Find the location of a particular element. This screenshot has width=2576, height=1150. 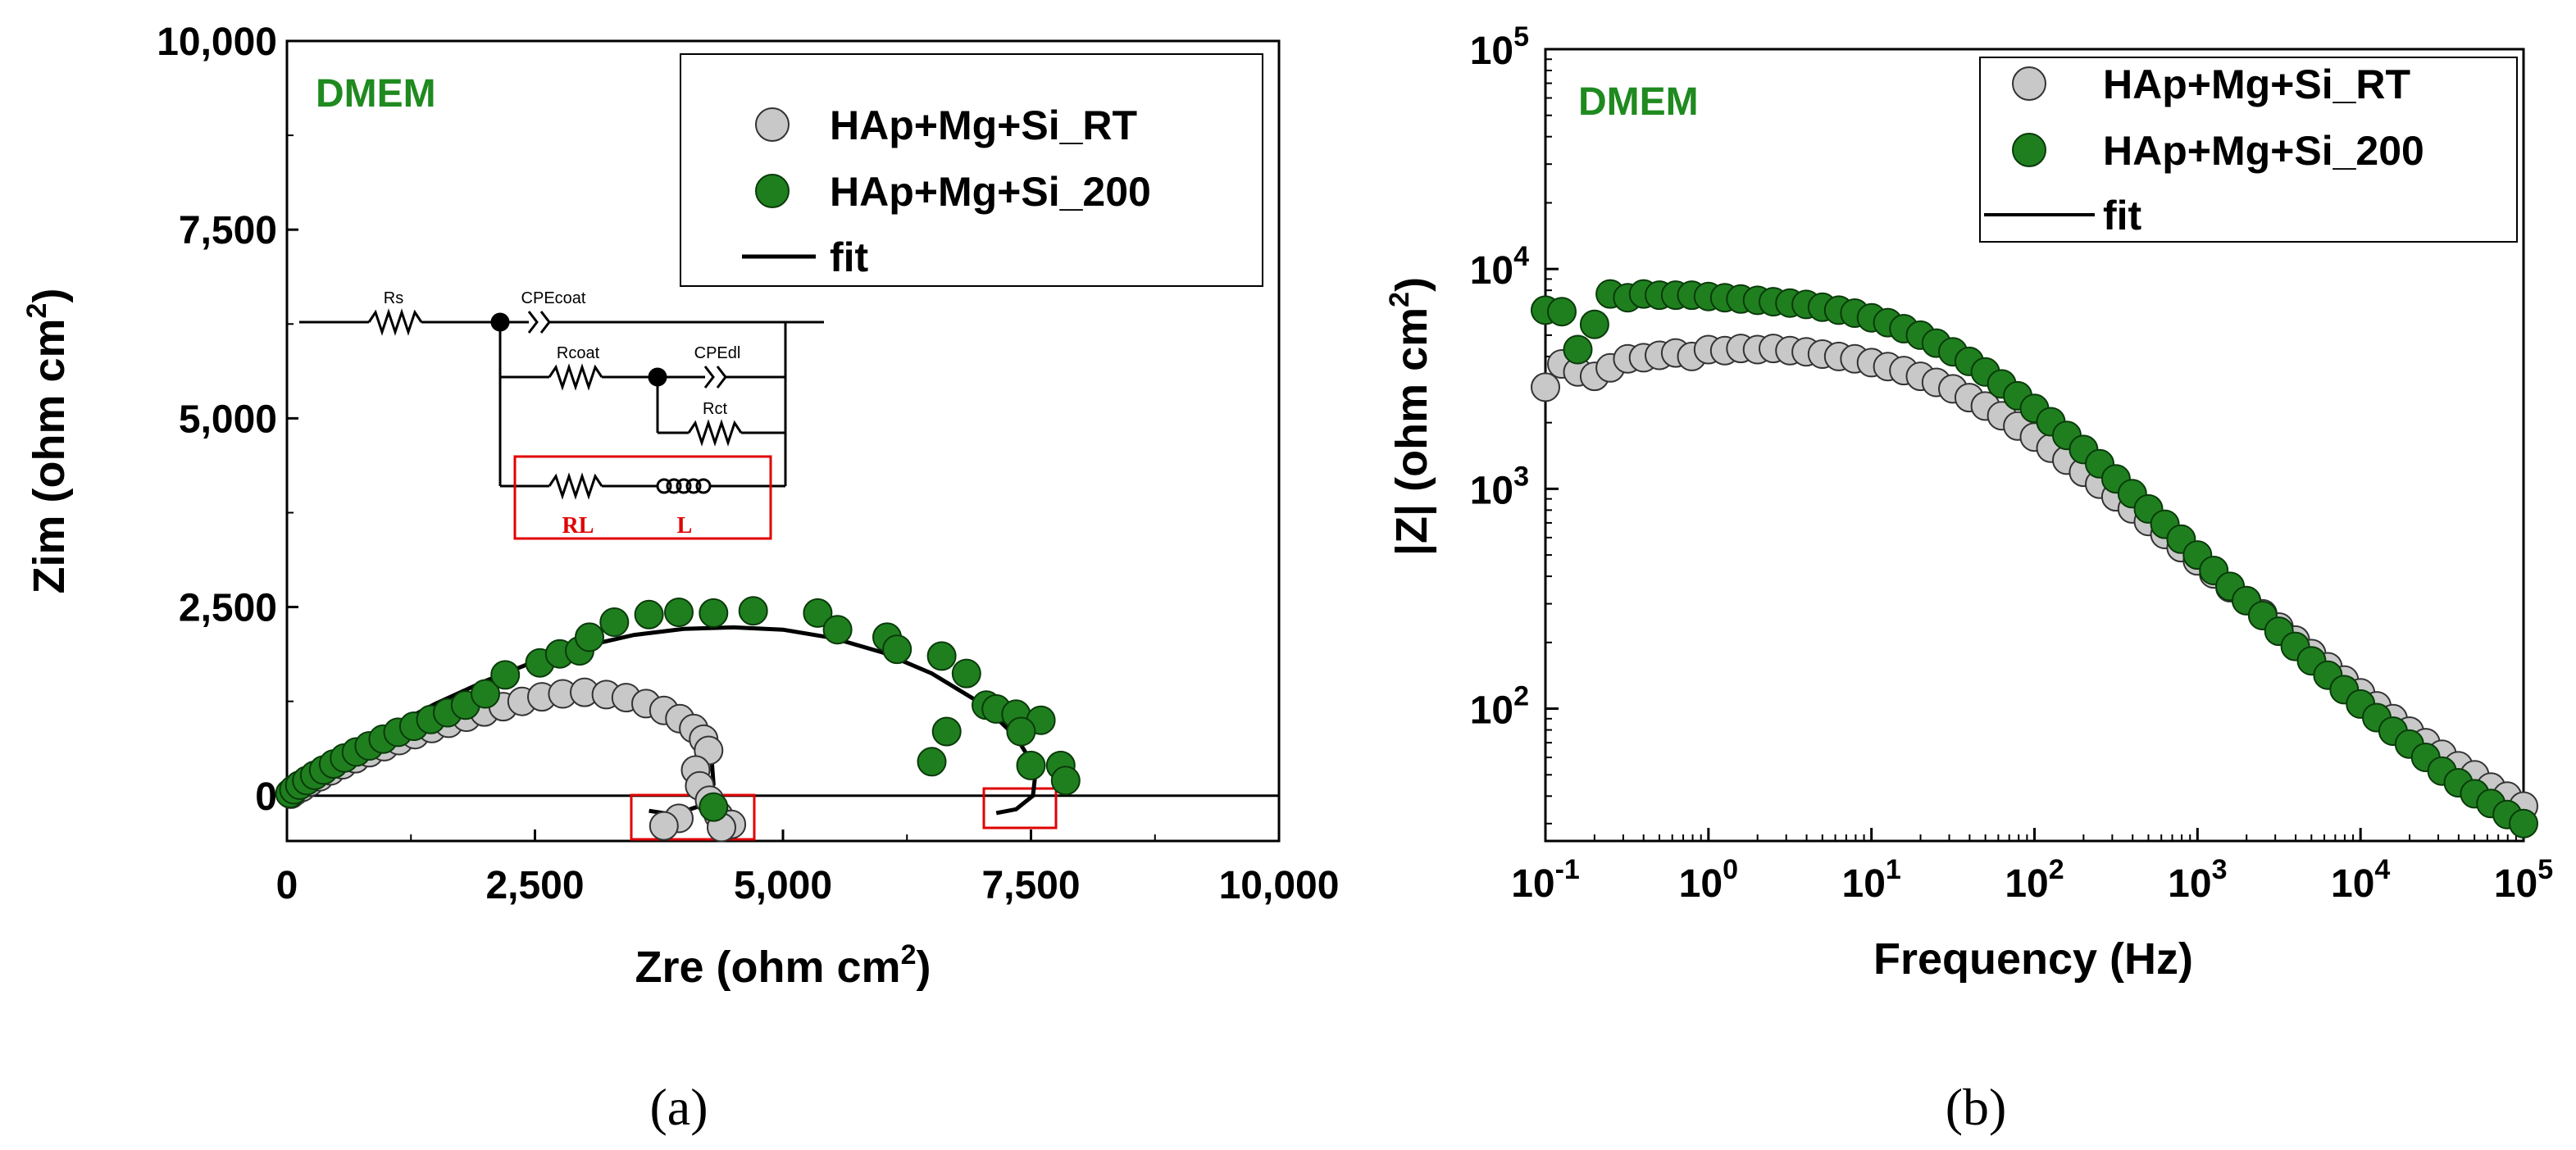

panel-a-x-tick-label: 7,500 is located at coordinates (1030, 885).